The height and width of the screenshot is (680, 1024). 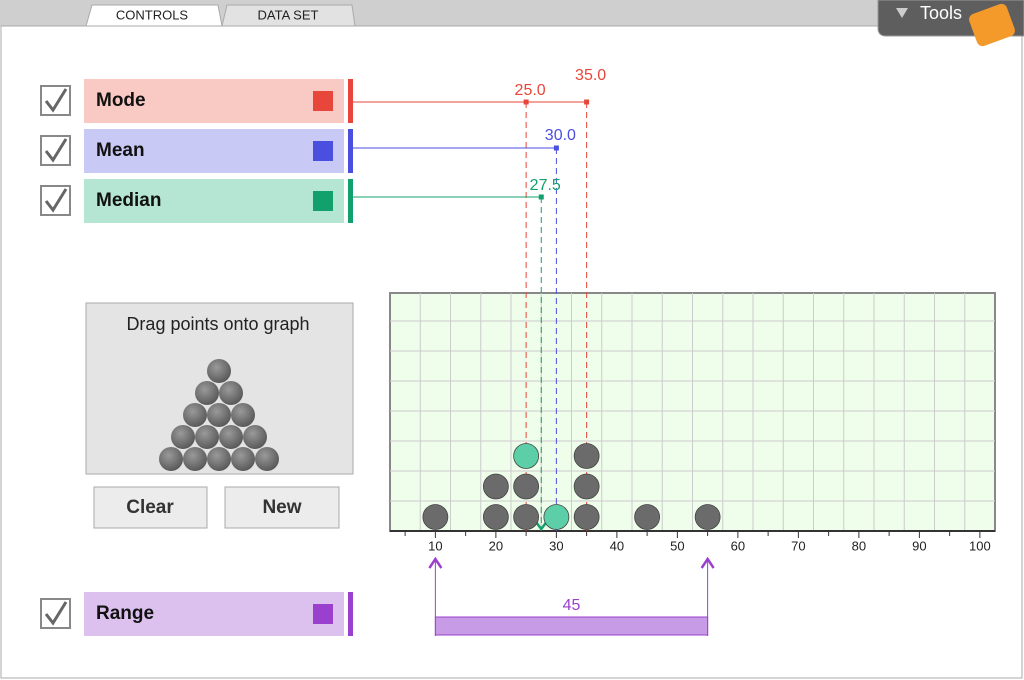 I want to click on x-tick-label: 40, so click(x=617, y=545).